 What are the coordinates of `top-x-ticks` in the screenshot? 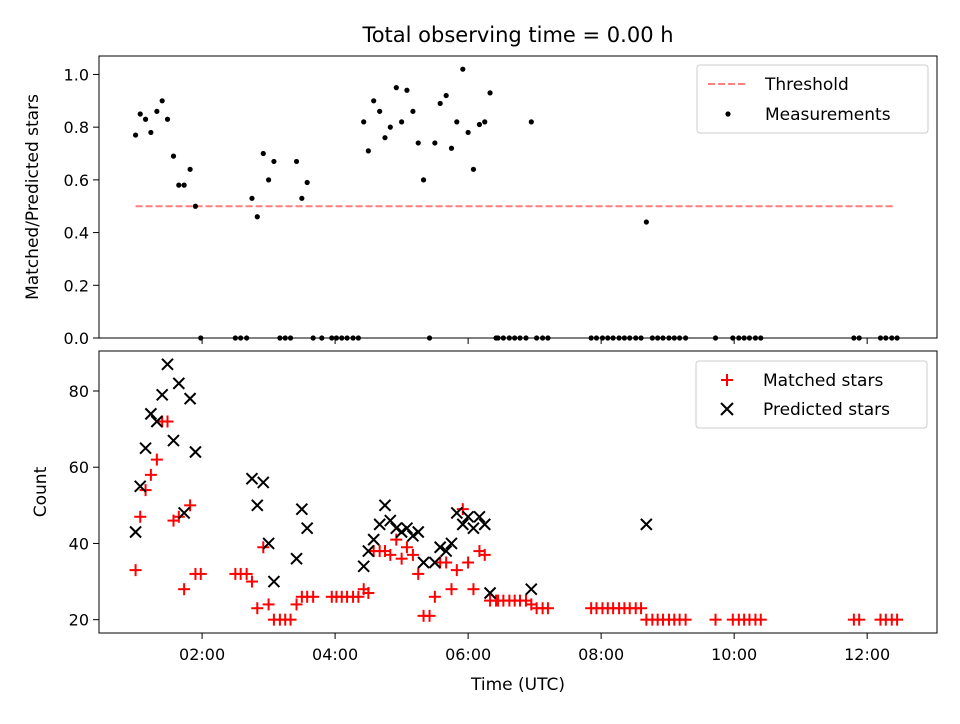 It's located at (534, 341).